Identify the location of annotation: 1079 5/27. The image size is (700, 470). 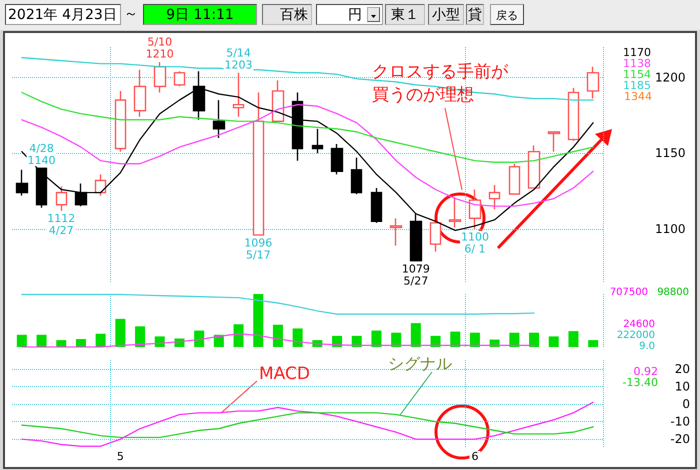
(416, 275).